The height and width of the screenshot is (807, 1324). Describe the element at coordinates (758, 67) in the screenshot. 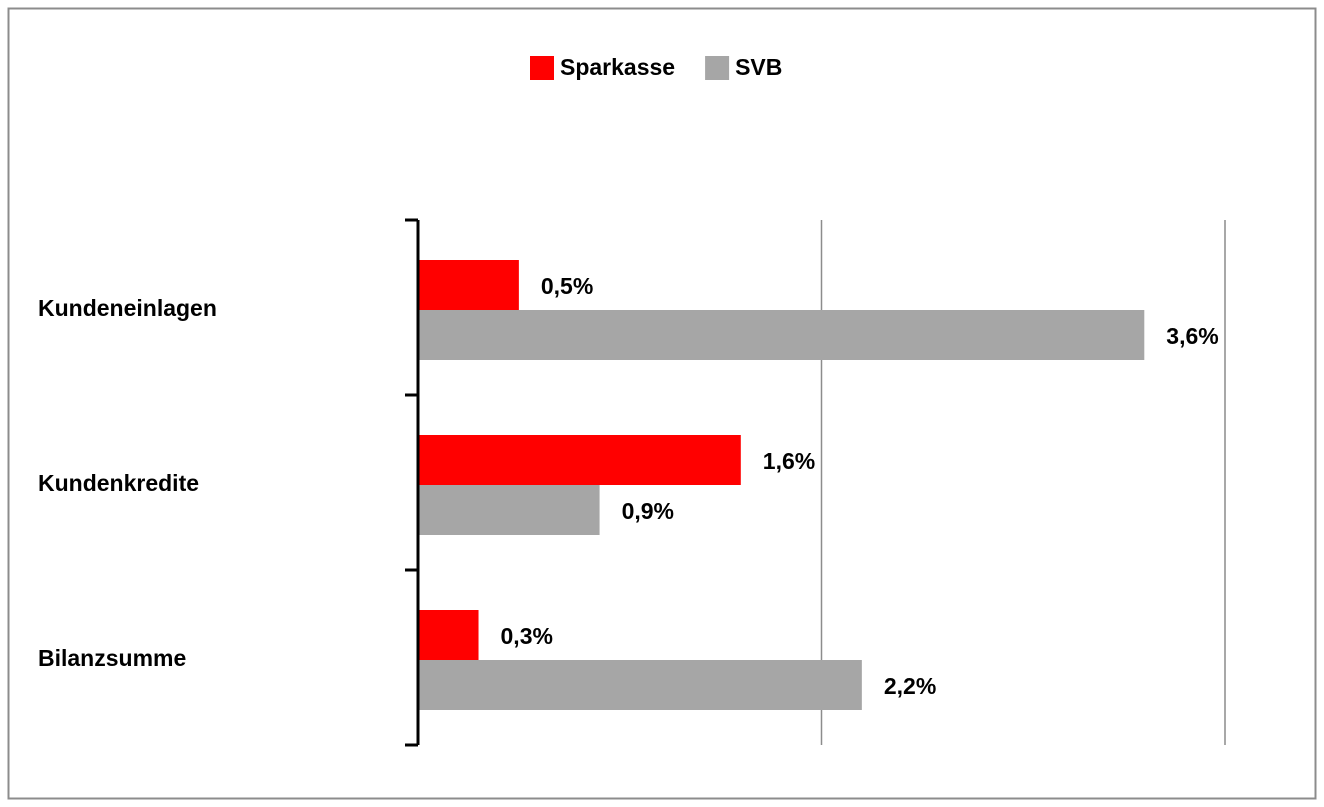

I see `legend-label: SVB` at that location.